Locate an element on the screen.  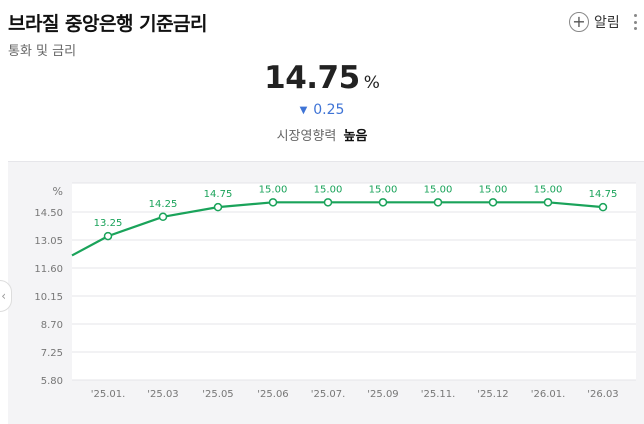
rate-unit: % is located at coordinates (371, 83).